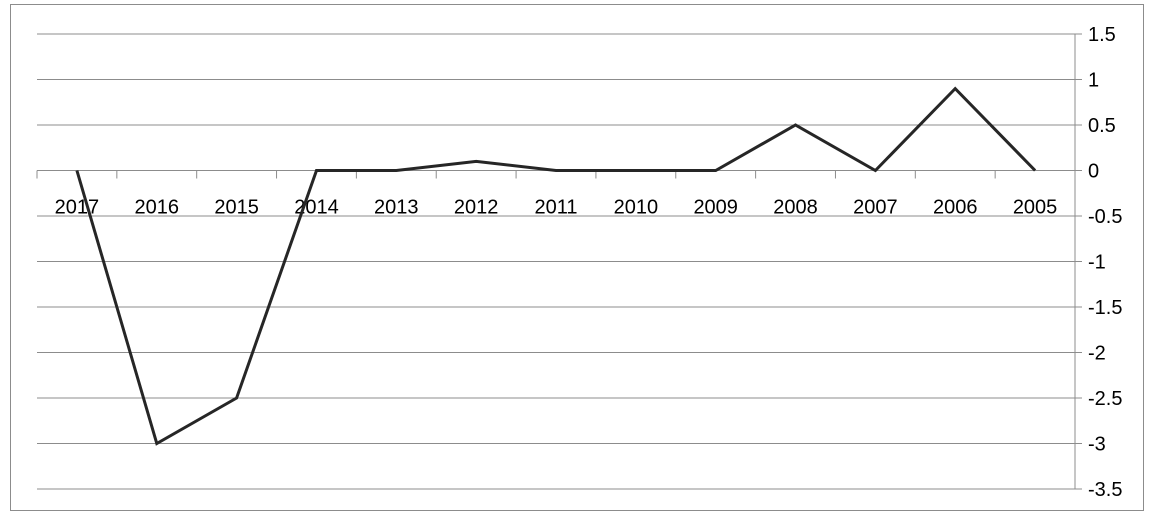 Image resolution: width=1154 pixels, height=519 pixels. Describe the element at coordinates (715, 208) in the screenshot. I see `x-tick-label: 2009` at that location.